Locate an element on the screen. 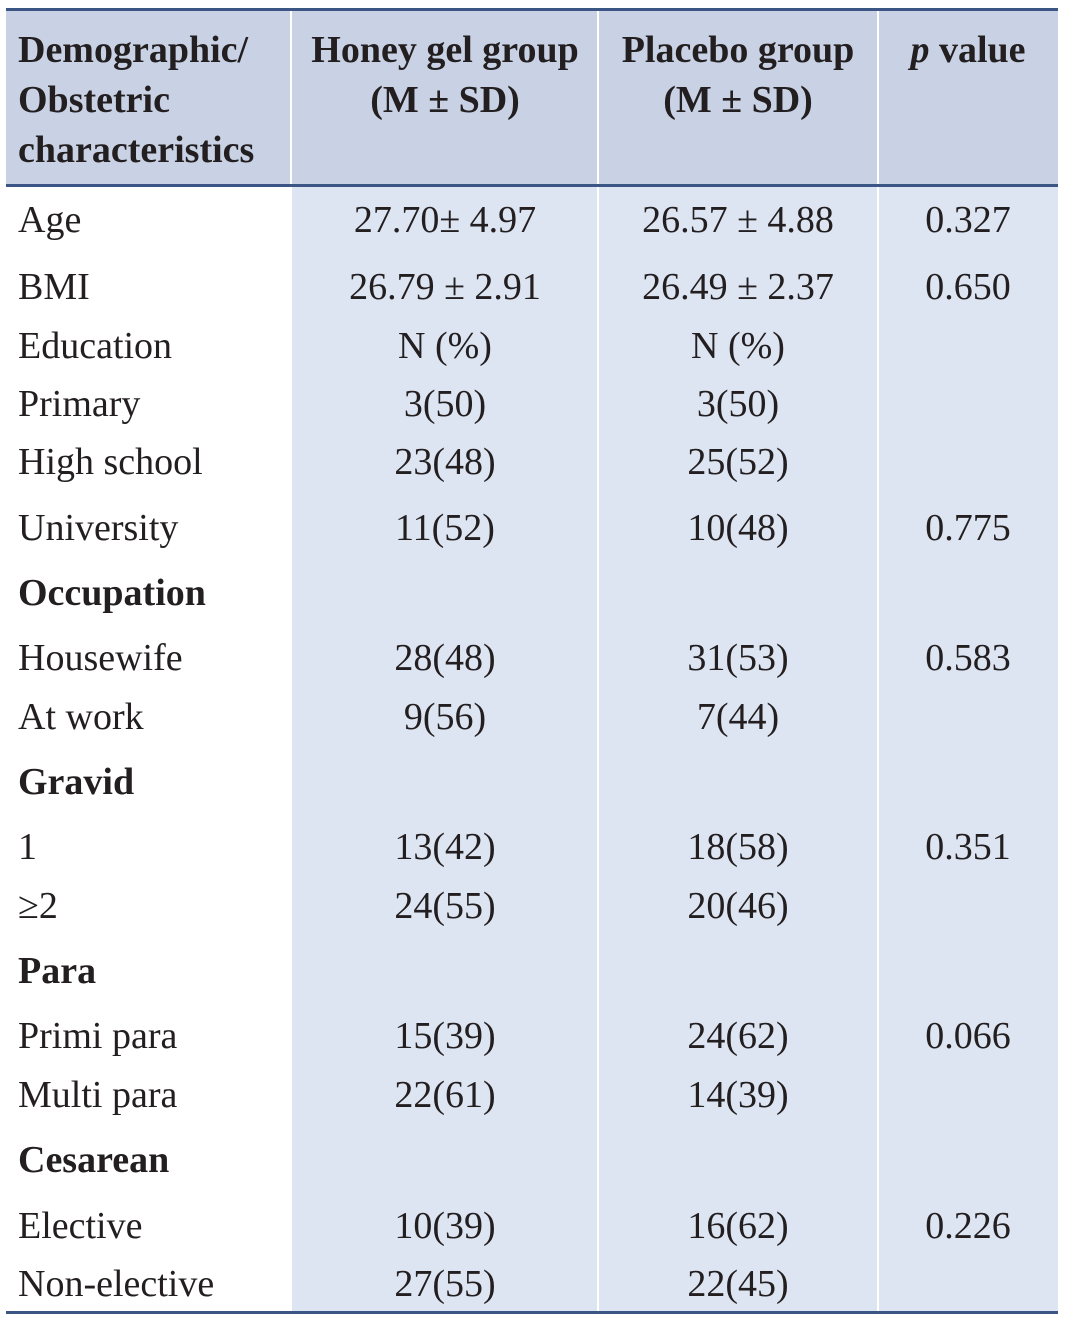 This screenshot has height=1326, width=1068. bottom-rule is located at coordinates (532, 1312).